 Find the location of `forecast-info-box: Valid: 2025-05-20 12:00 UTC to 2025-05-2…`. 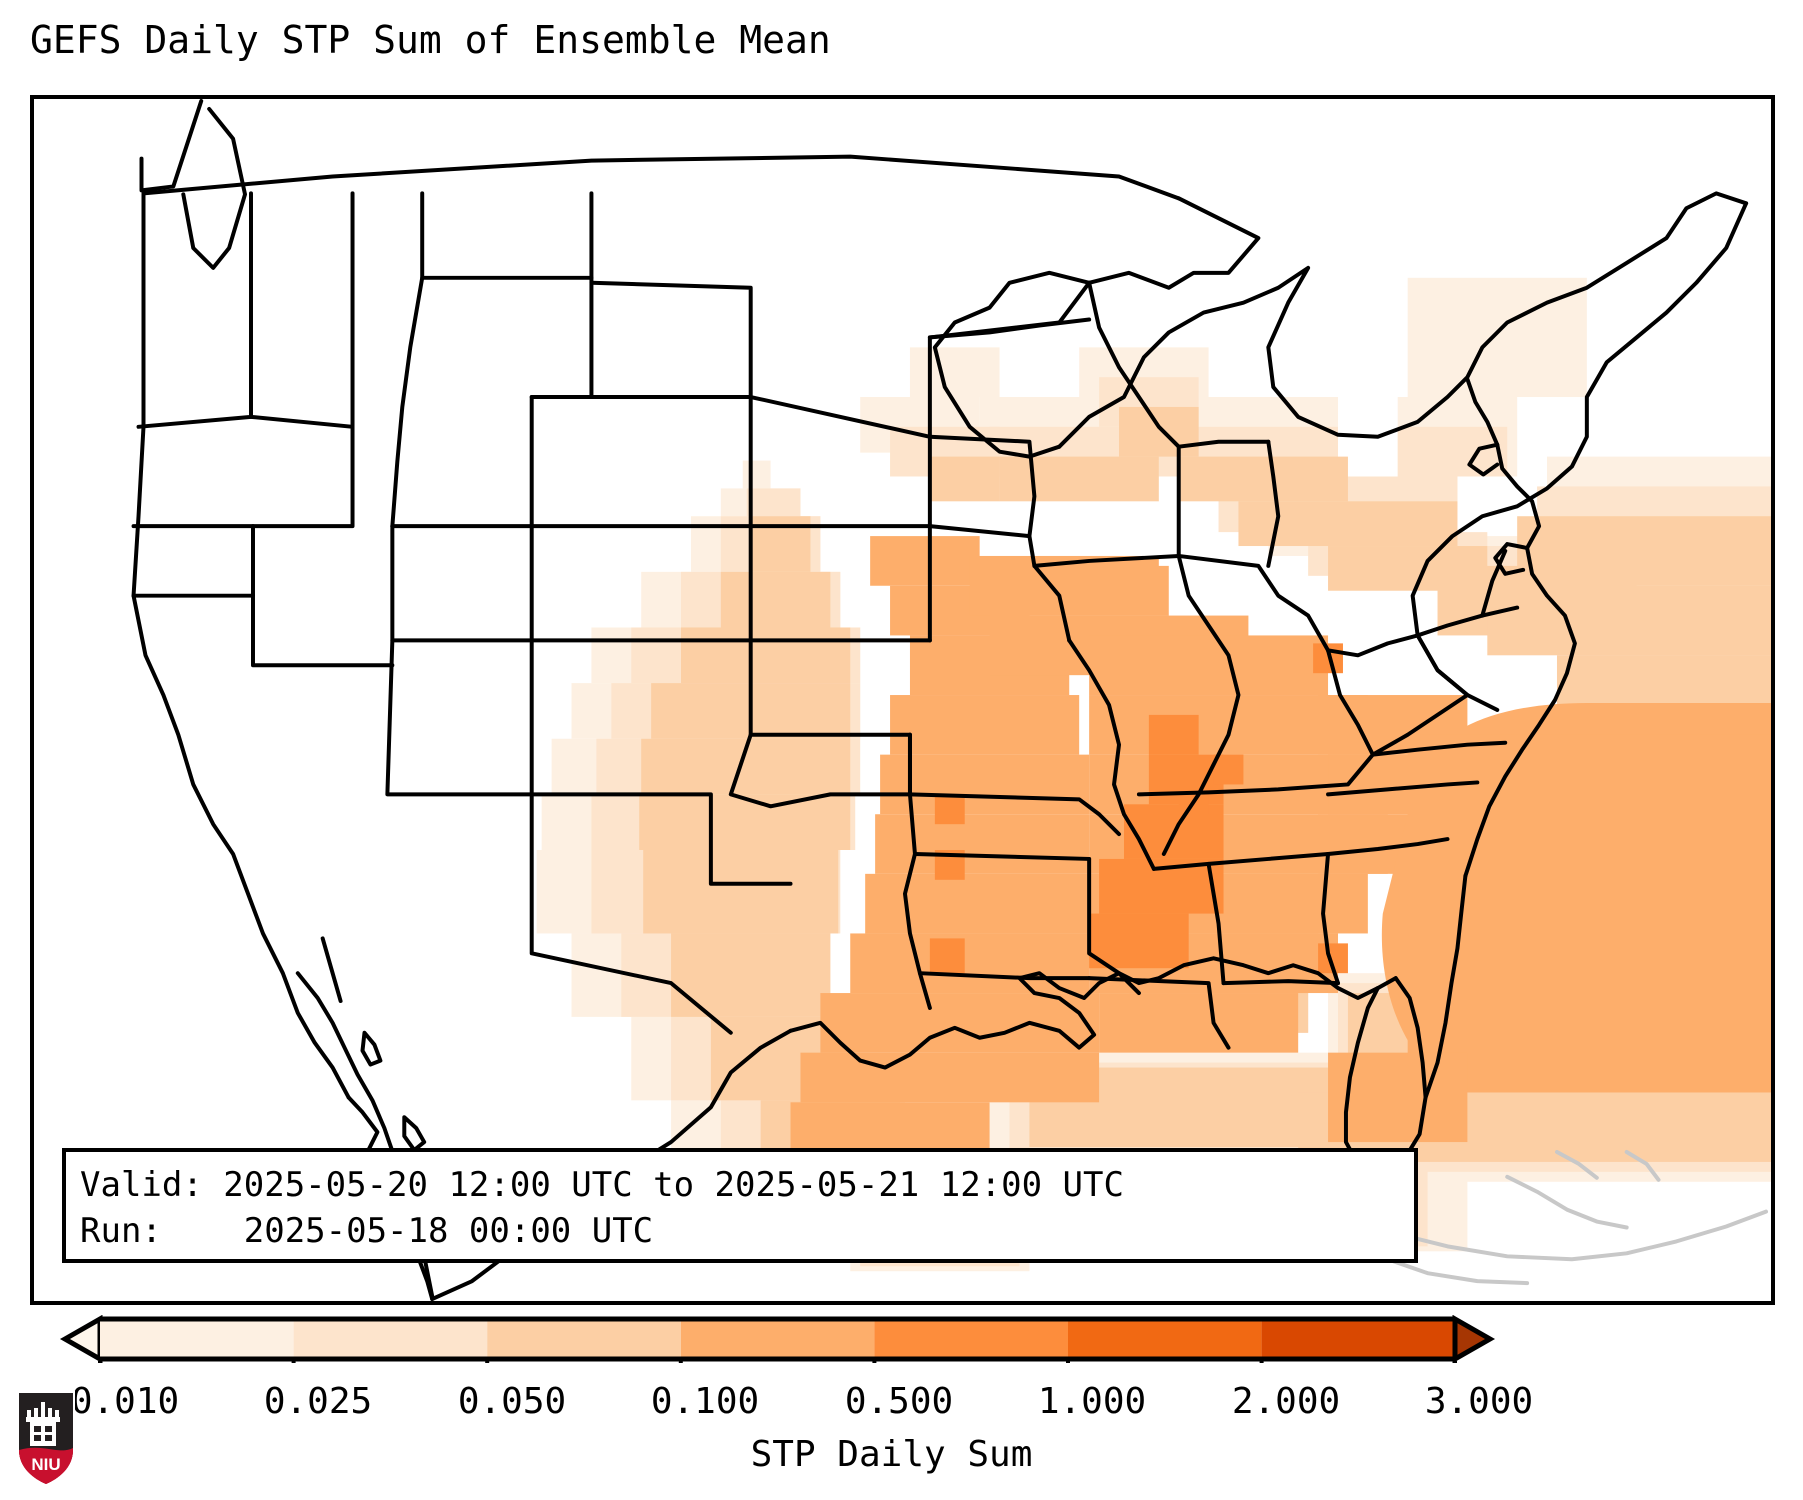

forecast-info-box: Valid: 2025-05-20 12:00 UTC to 2025-05-2… is located at coordinates (740, 1205).